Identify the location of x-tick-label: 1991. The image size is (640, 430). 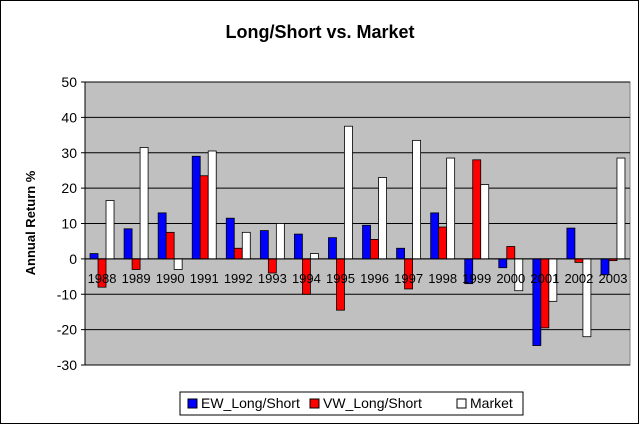
(204, 278).